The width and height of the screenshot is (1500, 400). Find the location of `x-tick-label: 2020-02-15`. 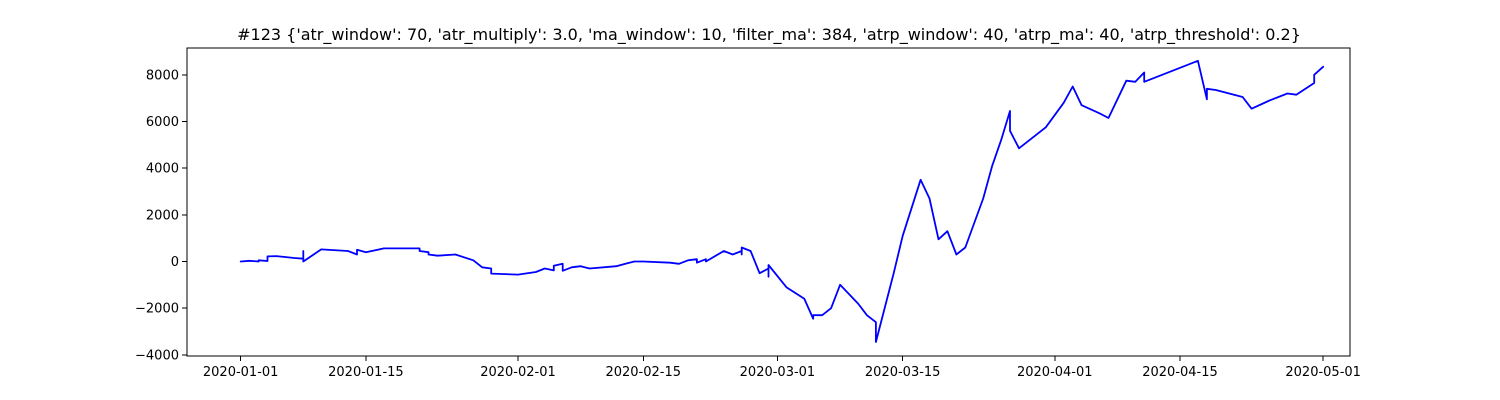

x-tick-label: 2020-02-15 is located at coordinates (643, 372).